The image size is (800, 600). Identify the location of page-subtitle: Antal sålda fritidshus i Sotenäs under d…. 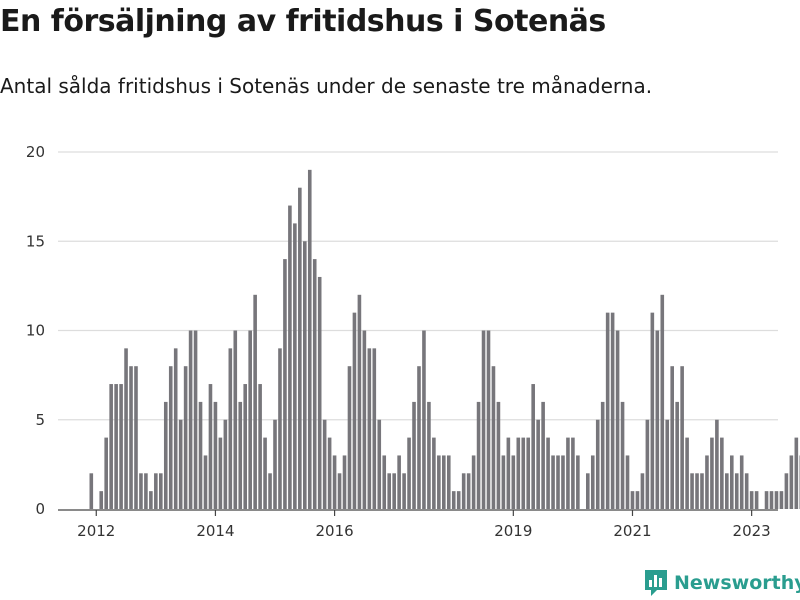
(326, 86).